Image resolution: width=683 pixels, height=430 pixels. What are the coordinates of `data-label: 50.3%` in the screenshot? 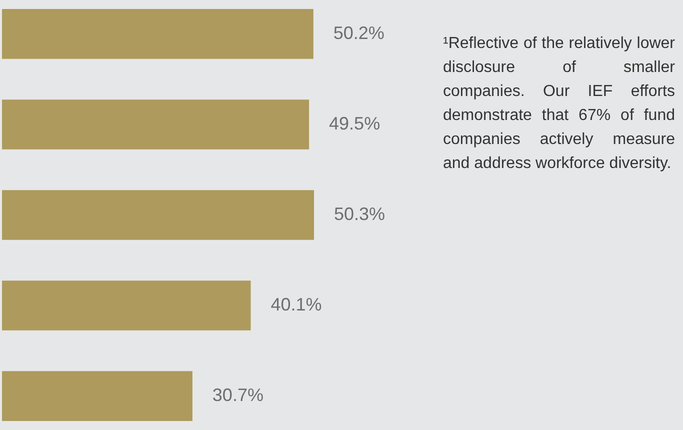 It's located at (360, 214).